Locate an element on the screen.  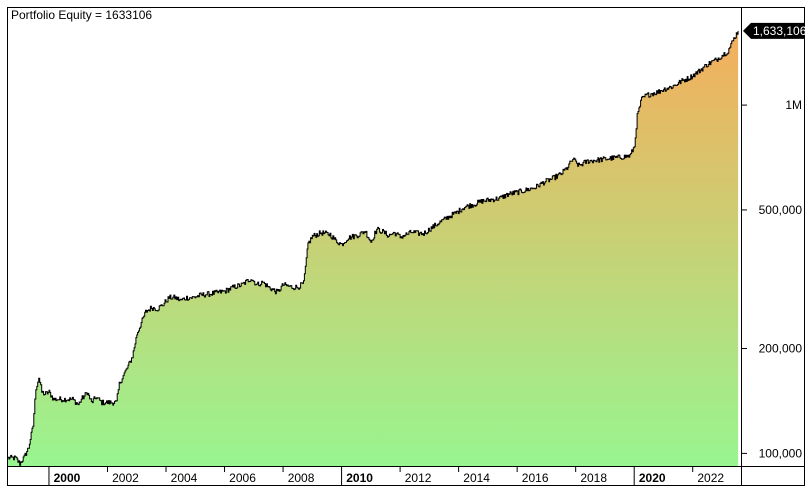
x-tick-label: 2002 is located at coordinates (125, 478).